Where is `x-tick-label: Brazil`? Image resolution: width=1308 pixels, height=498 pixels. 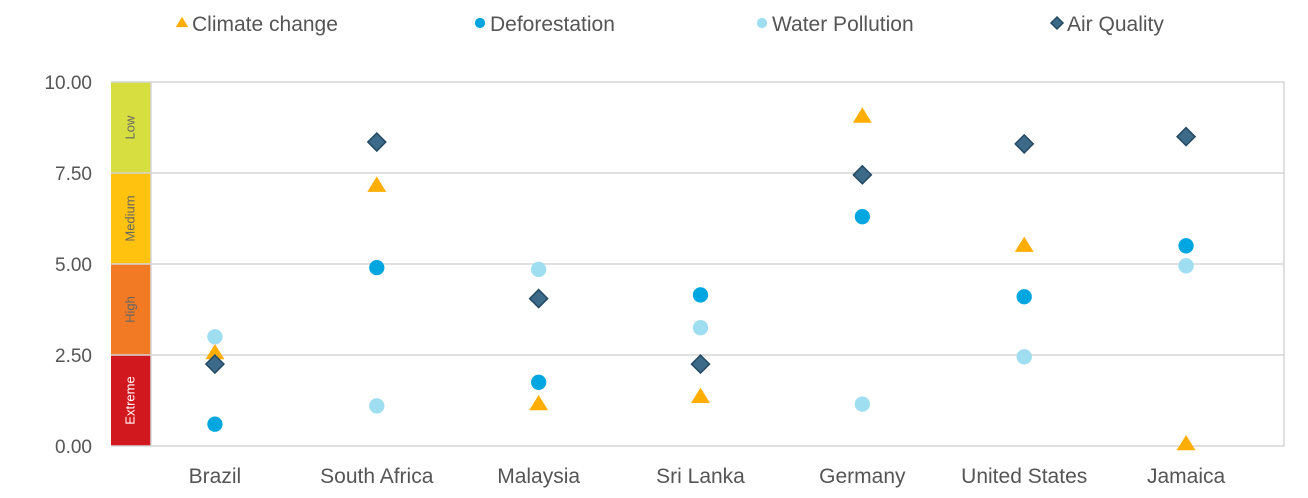 x-tick-label: Brazil is located at coordinates (215, 476).